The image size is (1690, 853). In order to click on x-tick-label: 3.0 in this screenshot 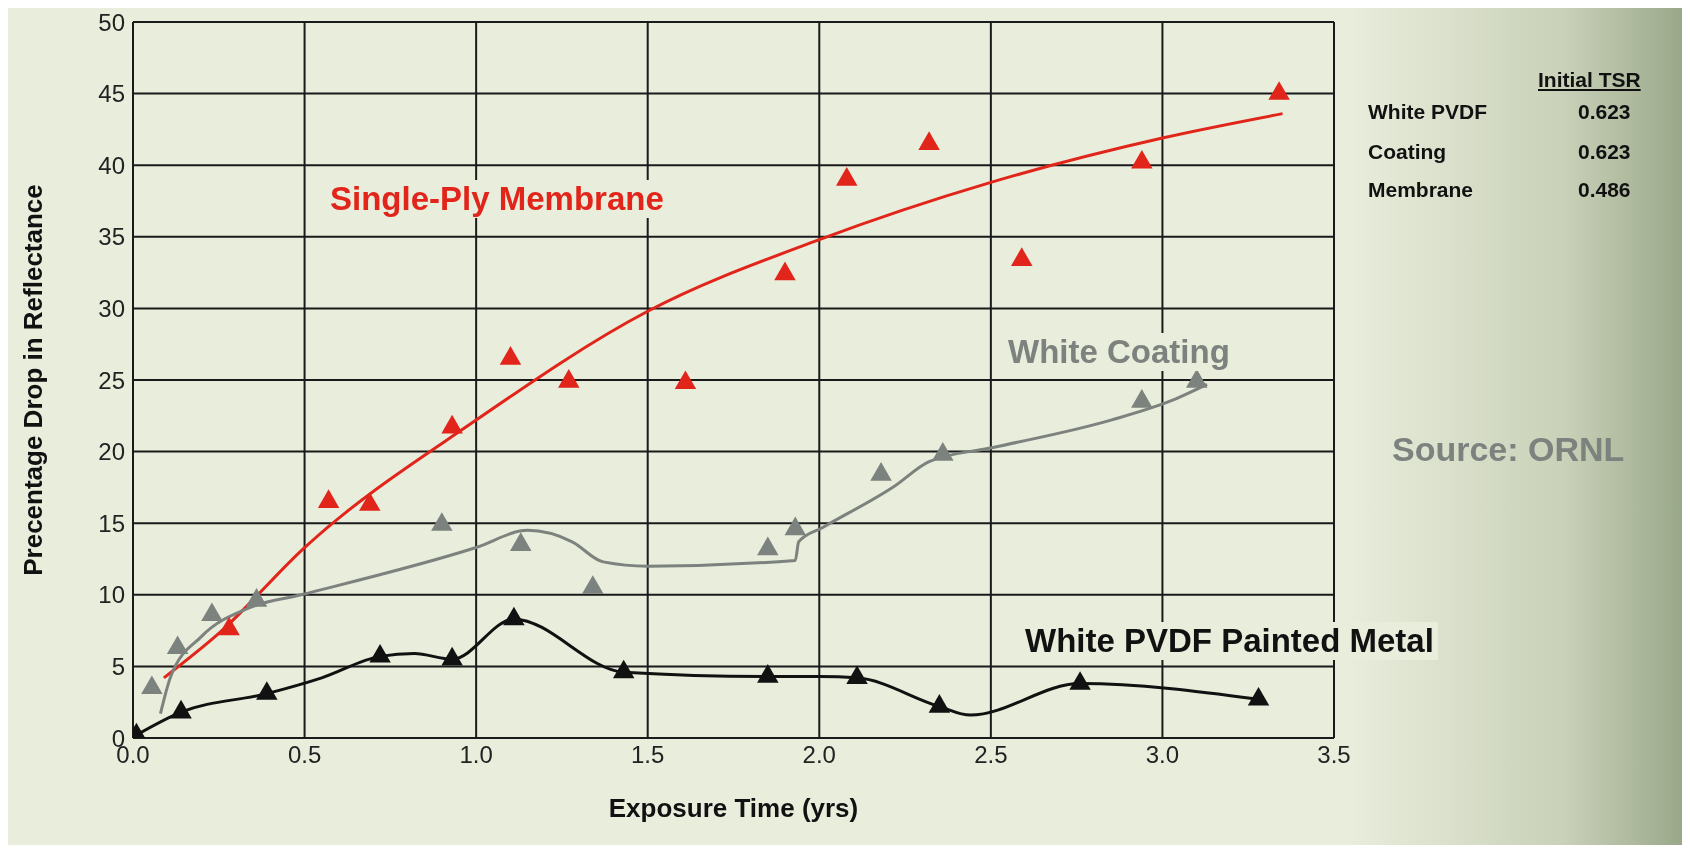, I will do `click(1162, 755)`.